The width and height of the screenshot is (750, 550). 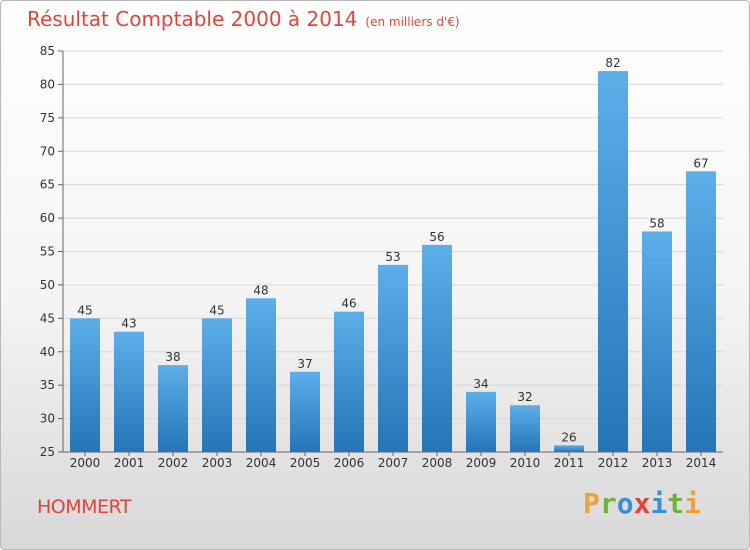 What do you see at coordinates (480, 384) in the screenshot?
I see `bar-value-label: 34` at bounding box center [480, 384].